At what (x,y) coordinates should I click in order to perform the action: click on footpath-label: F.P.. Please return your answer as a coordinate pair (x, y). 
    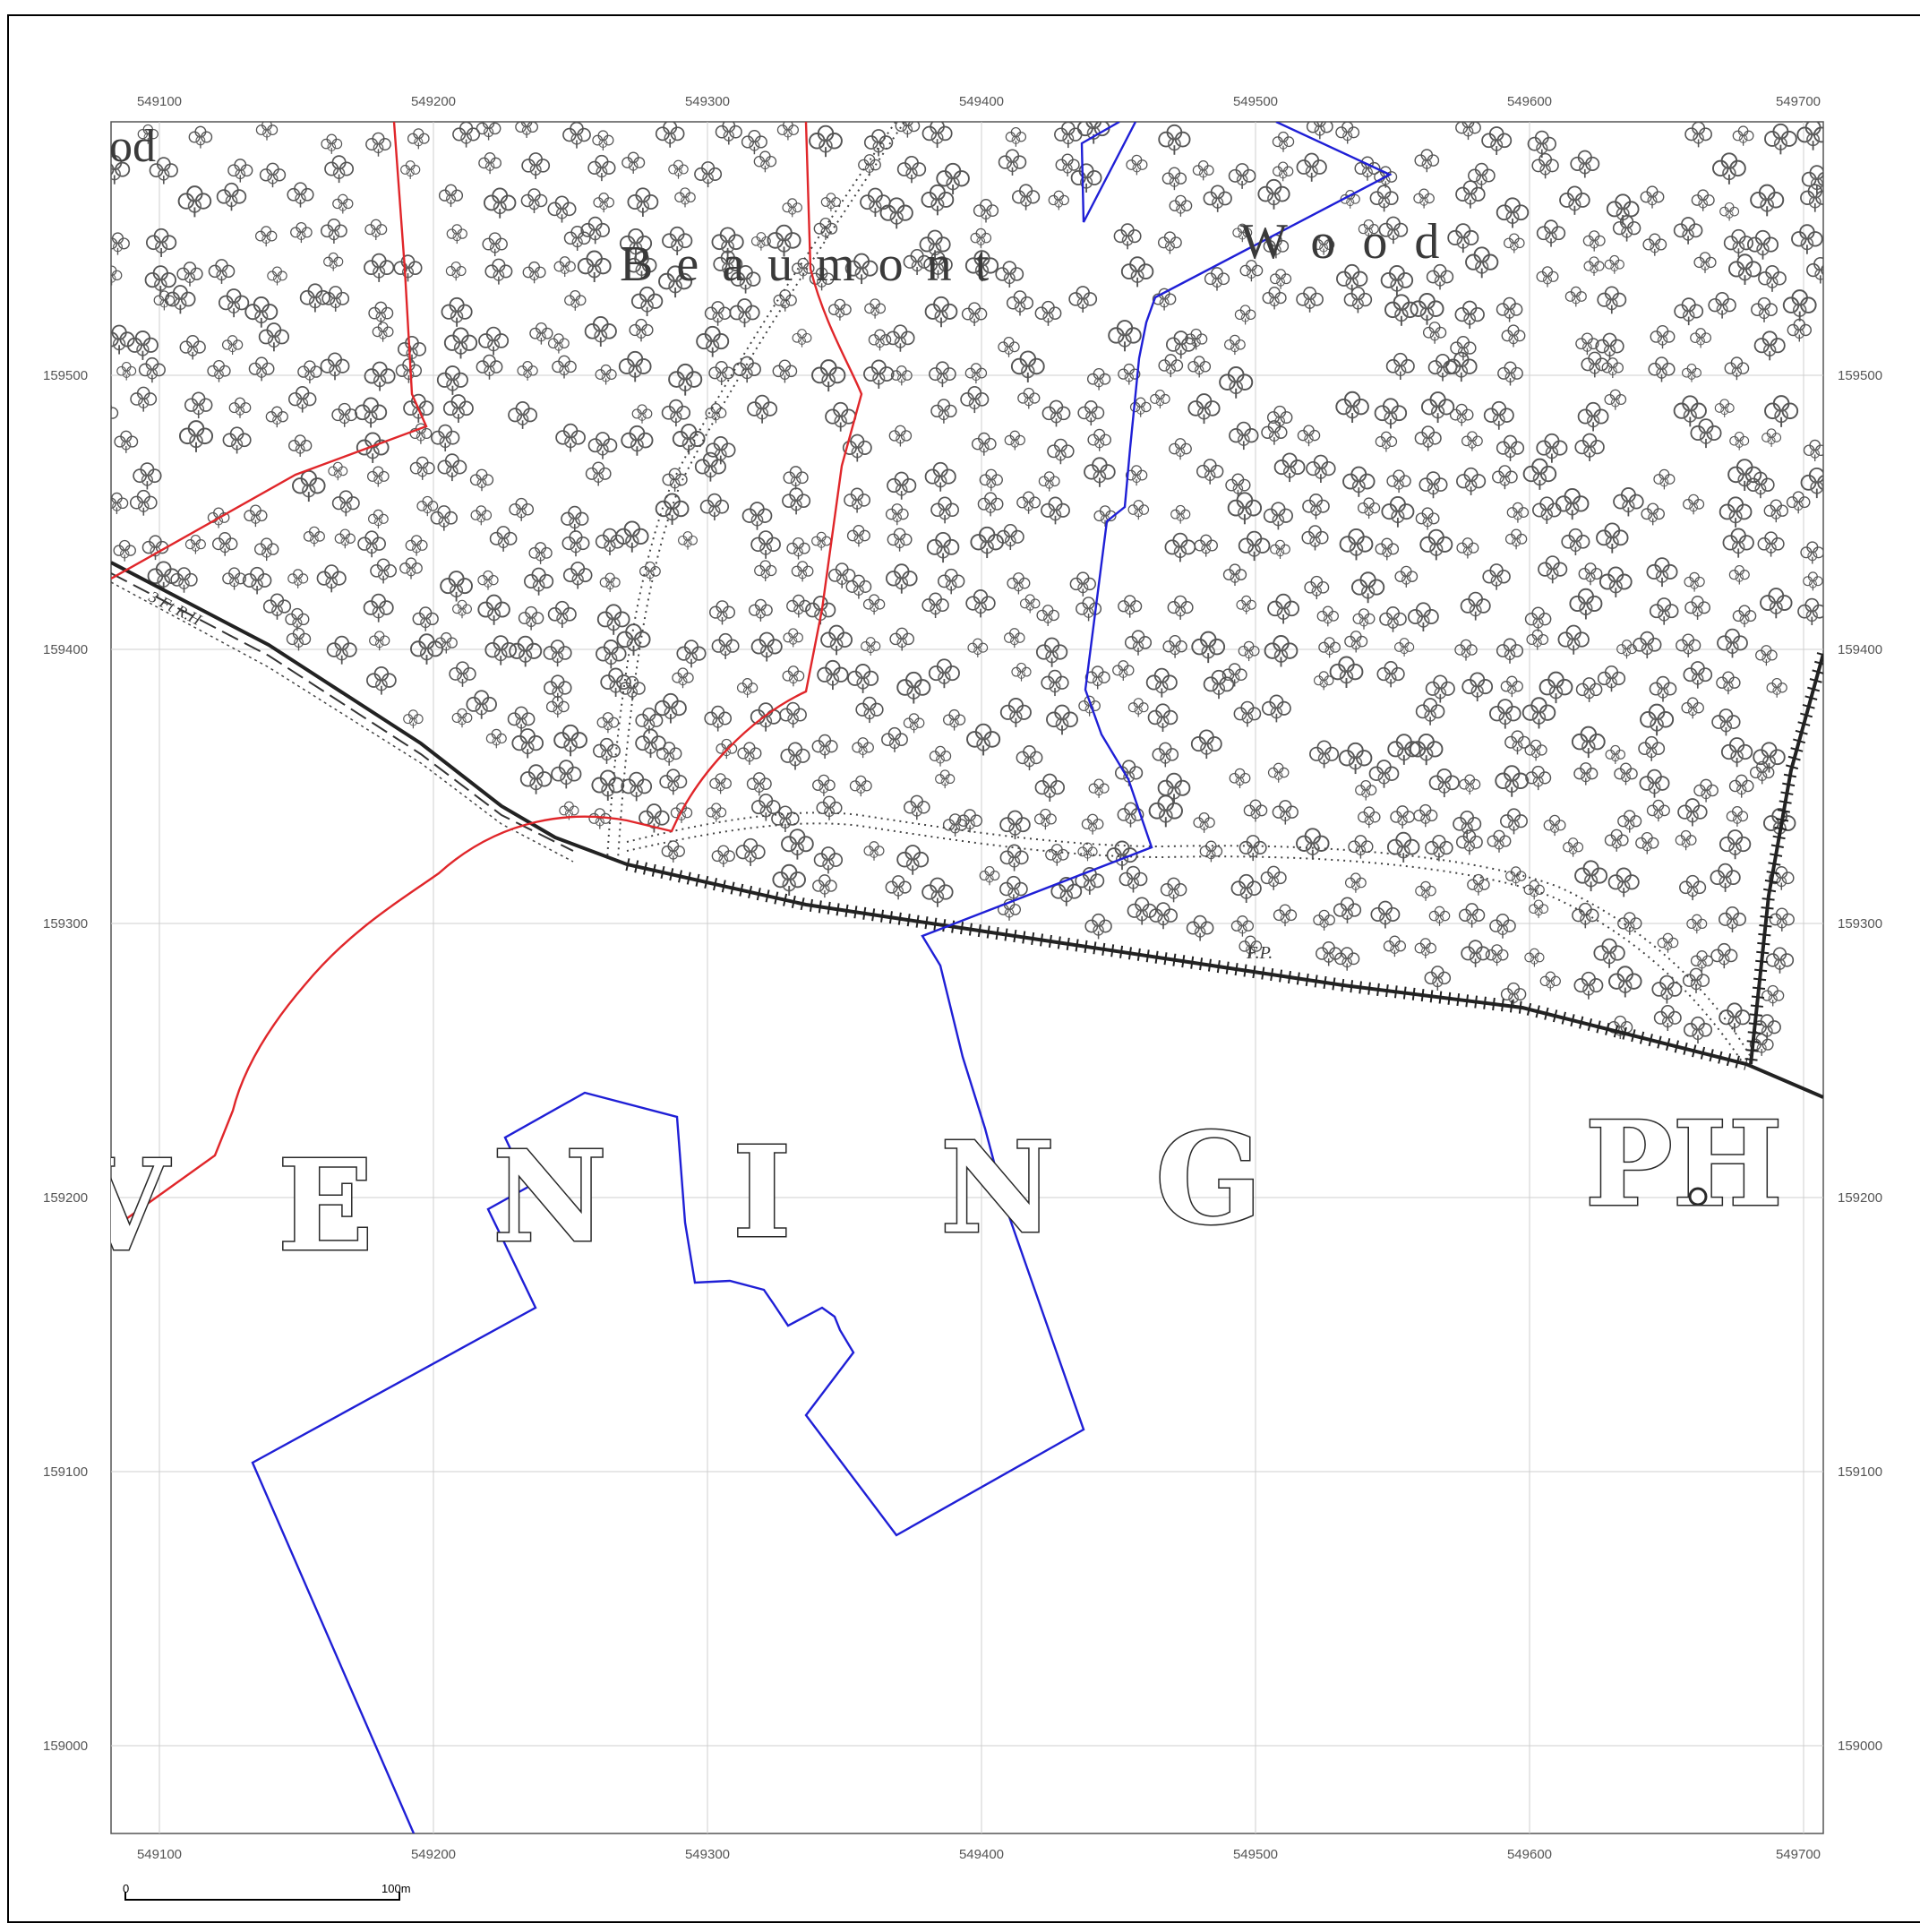
    Looking at the image, I should click on (1259, 953).